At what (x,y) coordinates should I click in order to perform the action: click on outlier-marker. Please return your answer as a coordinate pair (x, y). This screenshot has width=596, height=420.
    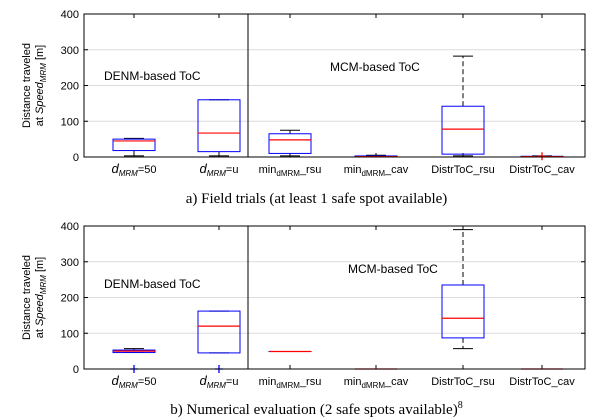
    Looking at the image, I should click on (542, 156).